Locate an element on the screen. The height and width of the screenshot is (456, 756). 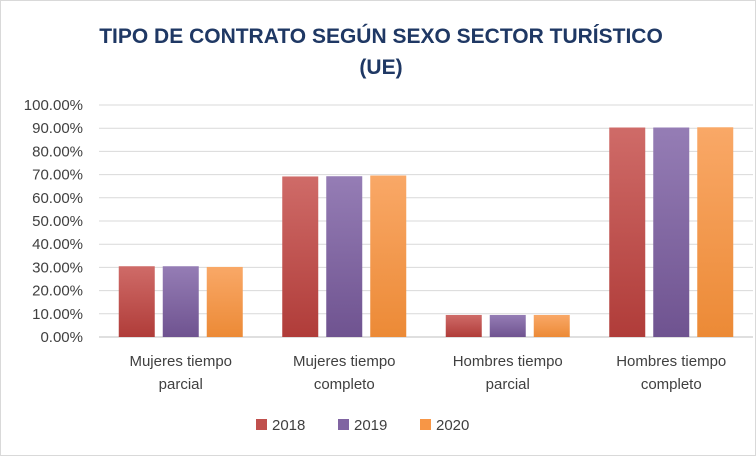
y-tick-label: 40.00% is located at coordinates (57, 244).